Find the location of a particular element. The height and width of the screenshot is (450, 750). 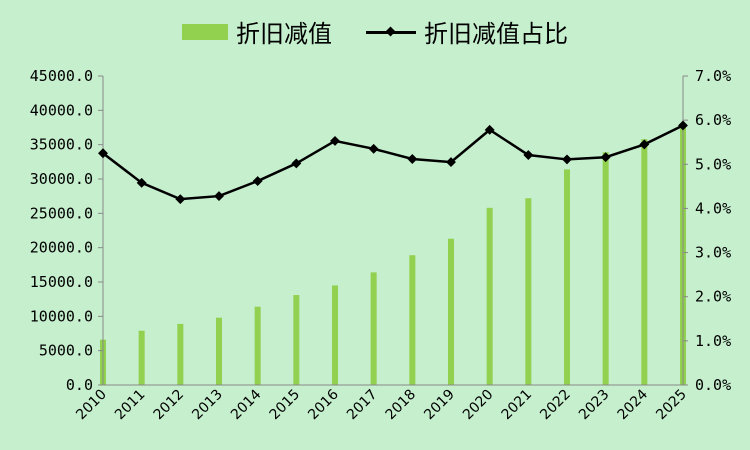

x-tick-label: 2013 is located at coordinates (207, 405).